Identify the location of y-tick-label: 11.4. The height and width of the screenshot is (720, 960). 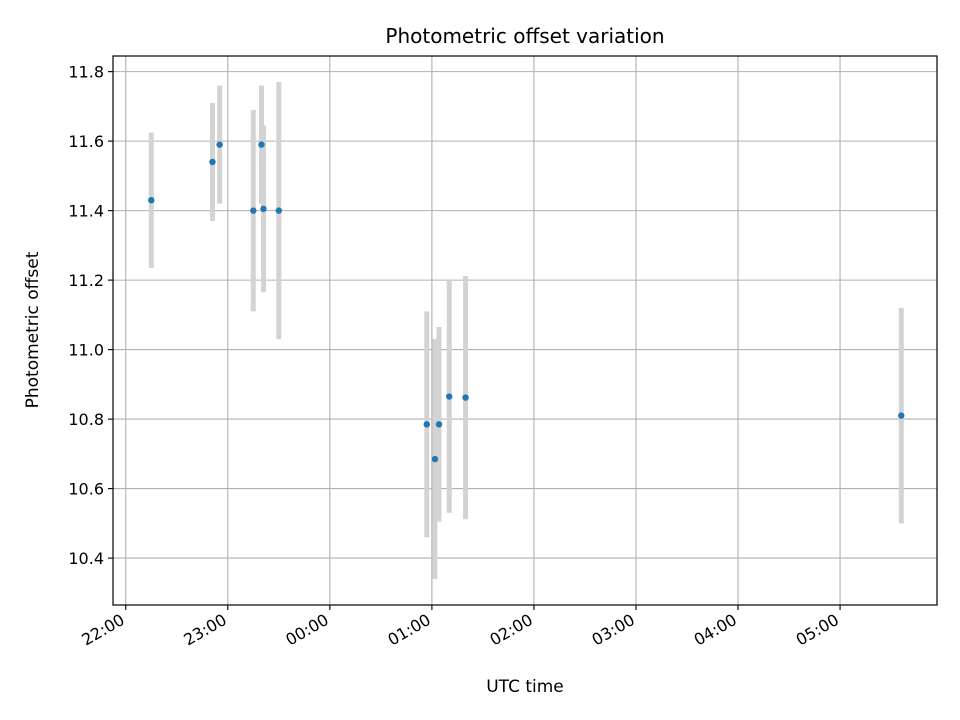
(86, 211).